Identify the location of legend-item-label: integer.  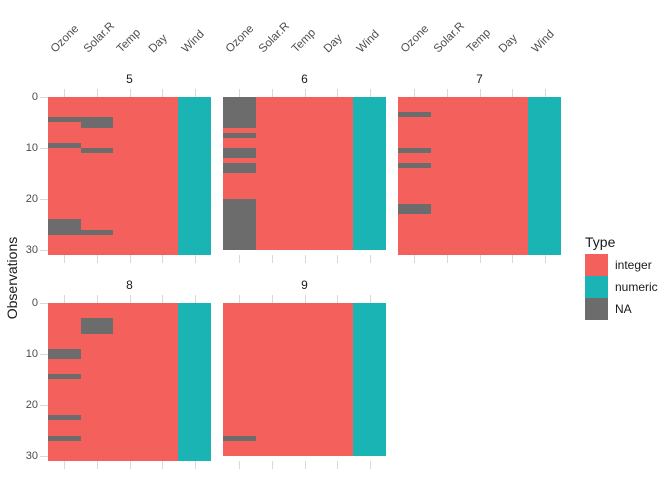
(633, 265).